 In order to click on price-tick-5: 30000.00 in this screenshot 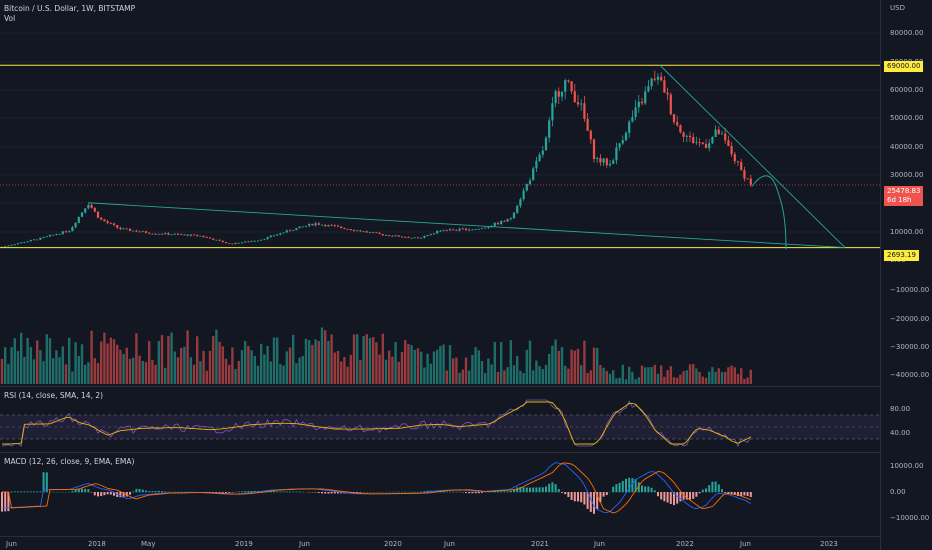, I will do `click(907, 175)`.